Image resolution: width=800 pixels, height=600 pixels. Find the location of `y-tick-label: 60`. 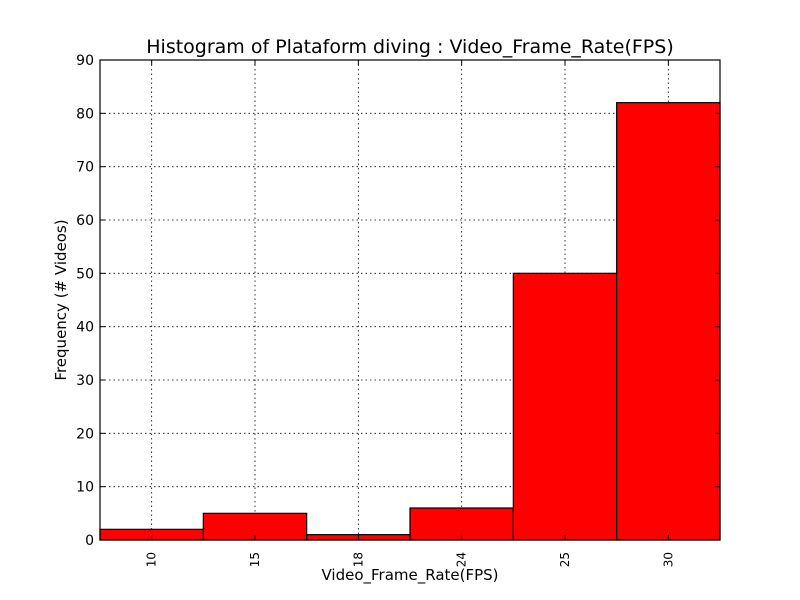

y-tick-label: 60 is located at coordinates (85, 221).